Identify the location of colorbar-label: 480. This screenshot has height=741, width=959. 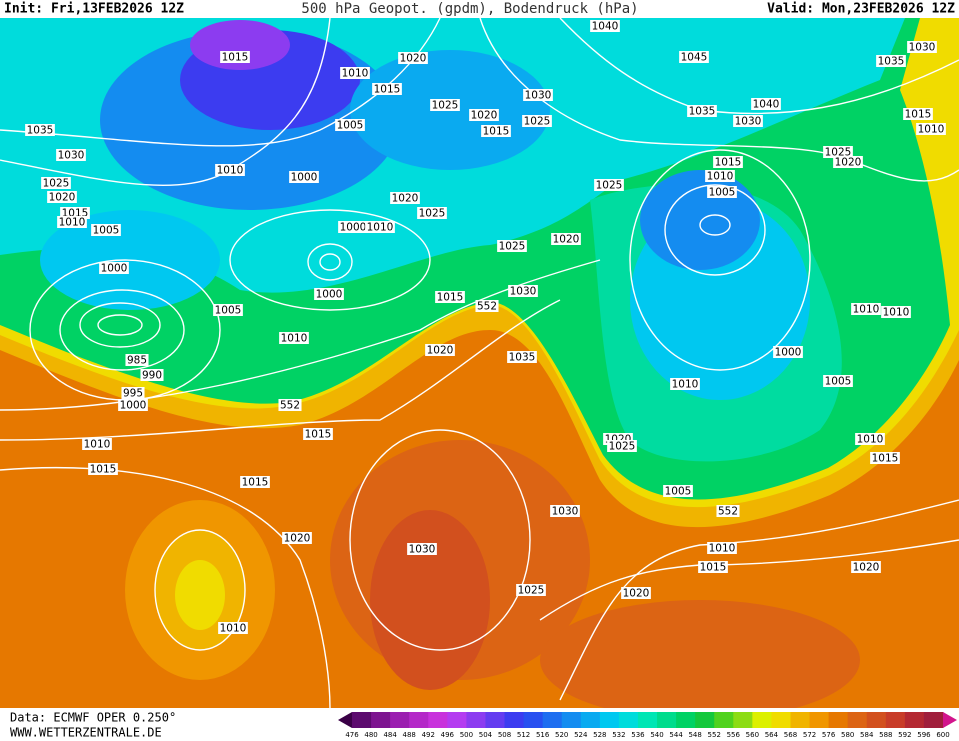
(370, 735).